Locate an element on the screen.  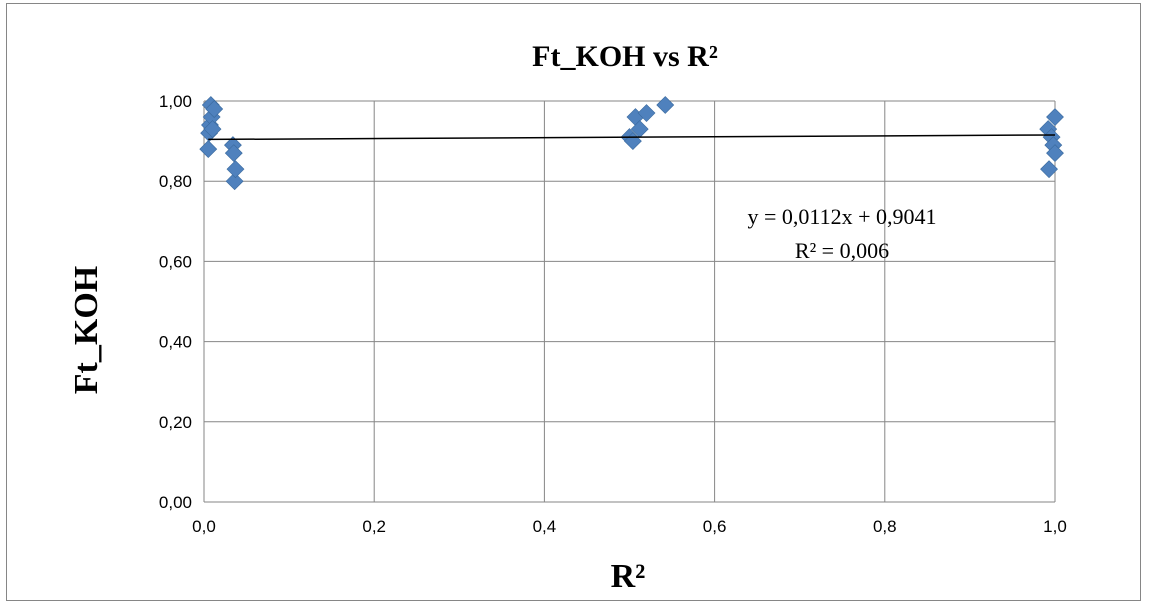
trendline is located at coordinates (632, 137).